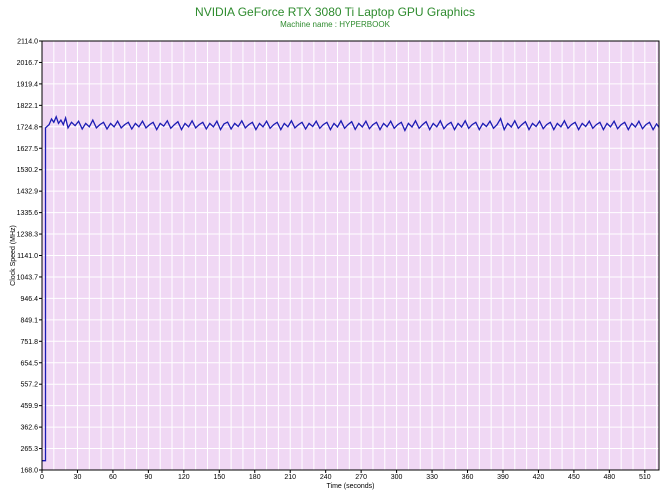  I want to click on x-tick-label: 0, so click(42, 477).